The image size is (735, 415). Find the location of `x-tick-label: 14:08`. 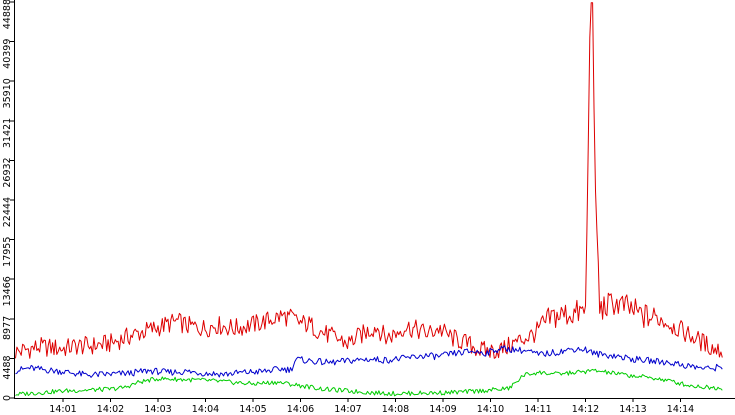

x-tick-label: 14:08 is located at coordinates (395, 409).